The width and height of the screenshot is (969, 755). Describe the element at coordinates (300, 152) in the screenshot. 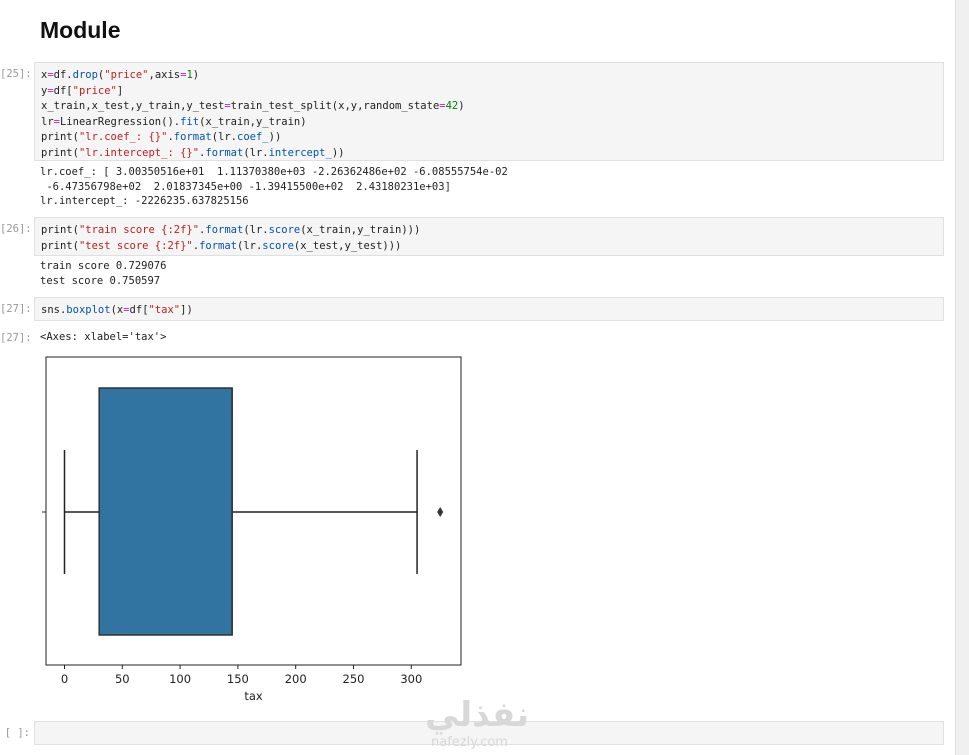

I see `code-token: intercept_` at that location.